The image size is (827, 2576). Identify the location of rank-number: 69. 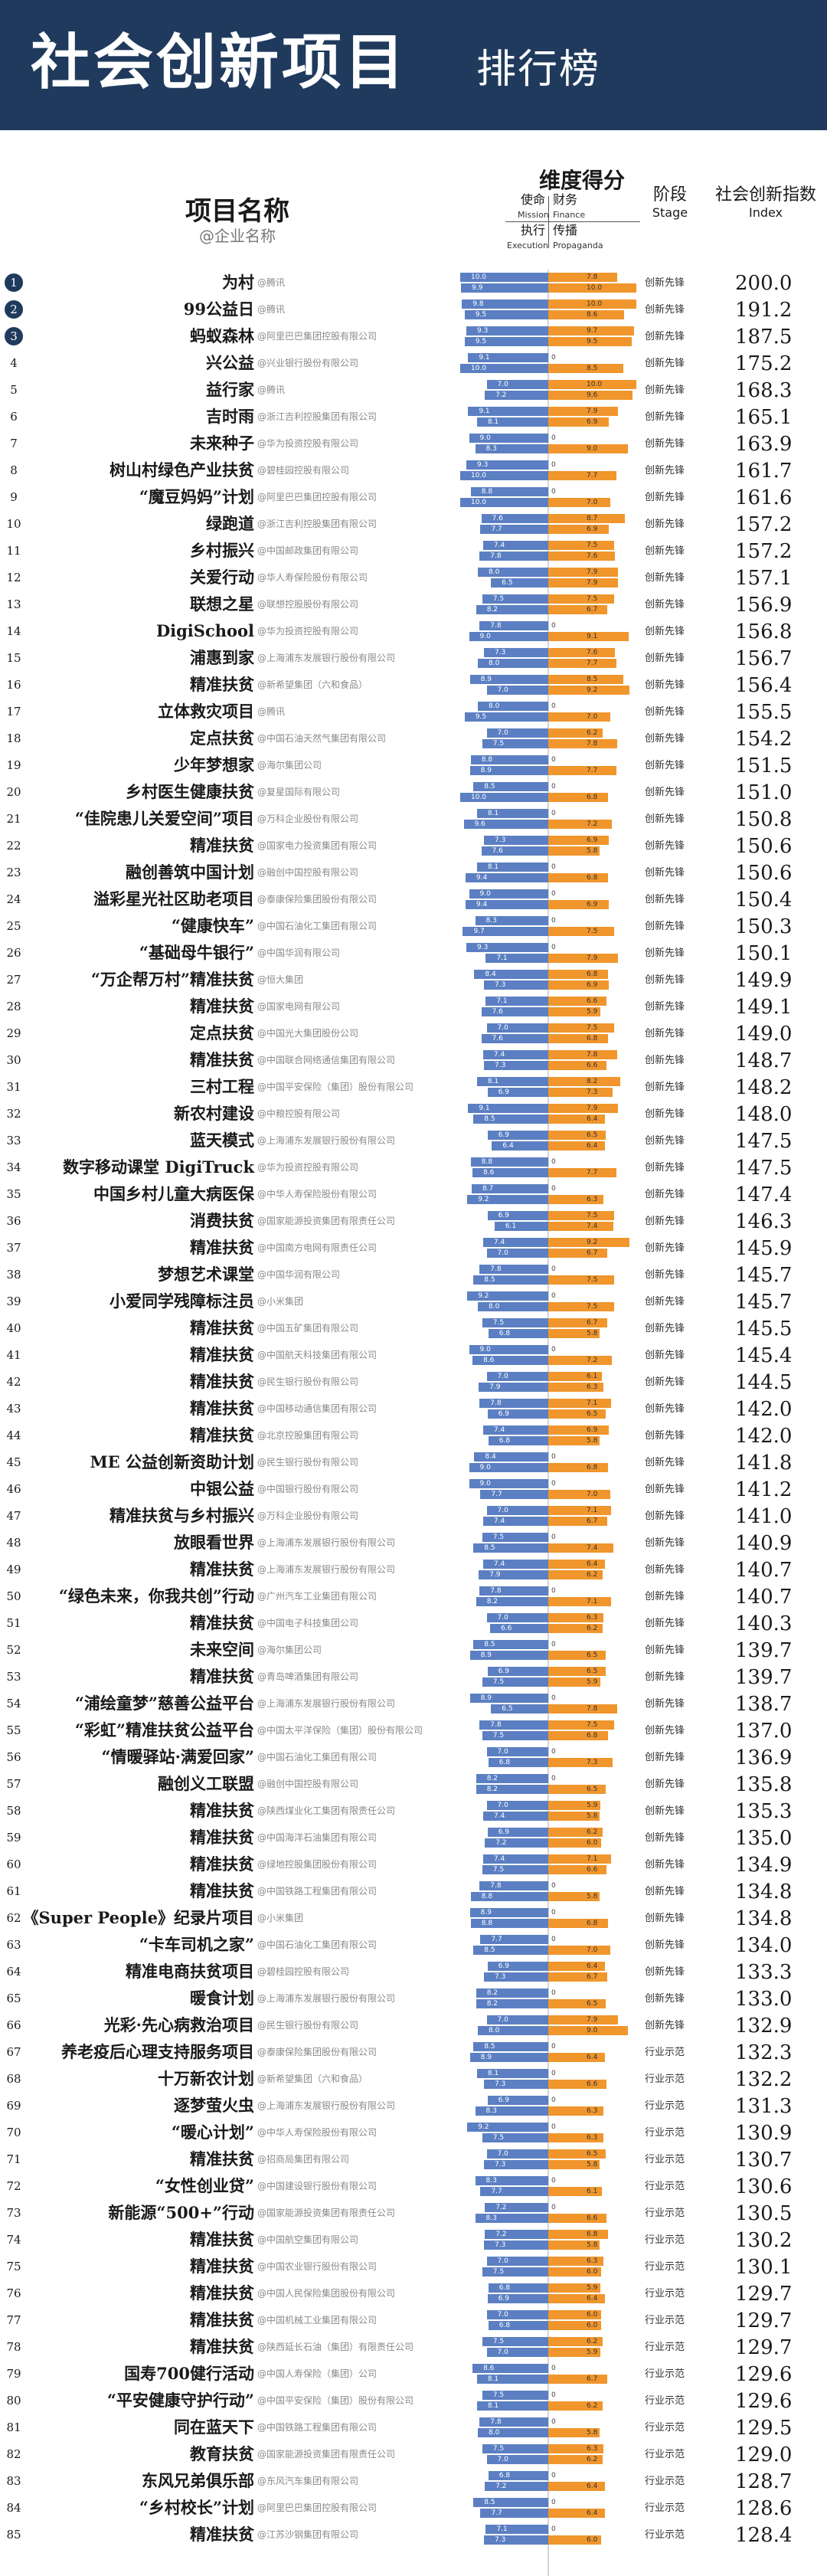
(13, 2106).